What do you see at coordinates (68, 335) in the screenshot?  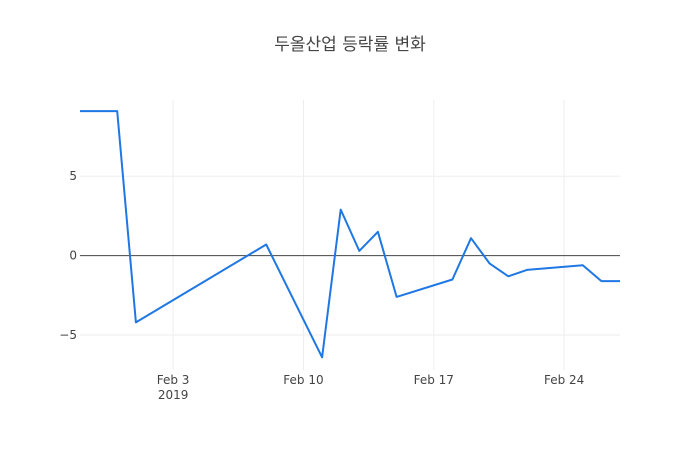 I see `y-tick-label: −5` at bounding box center [68, 335].